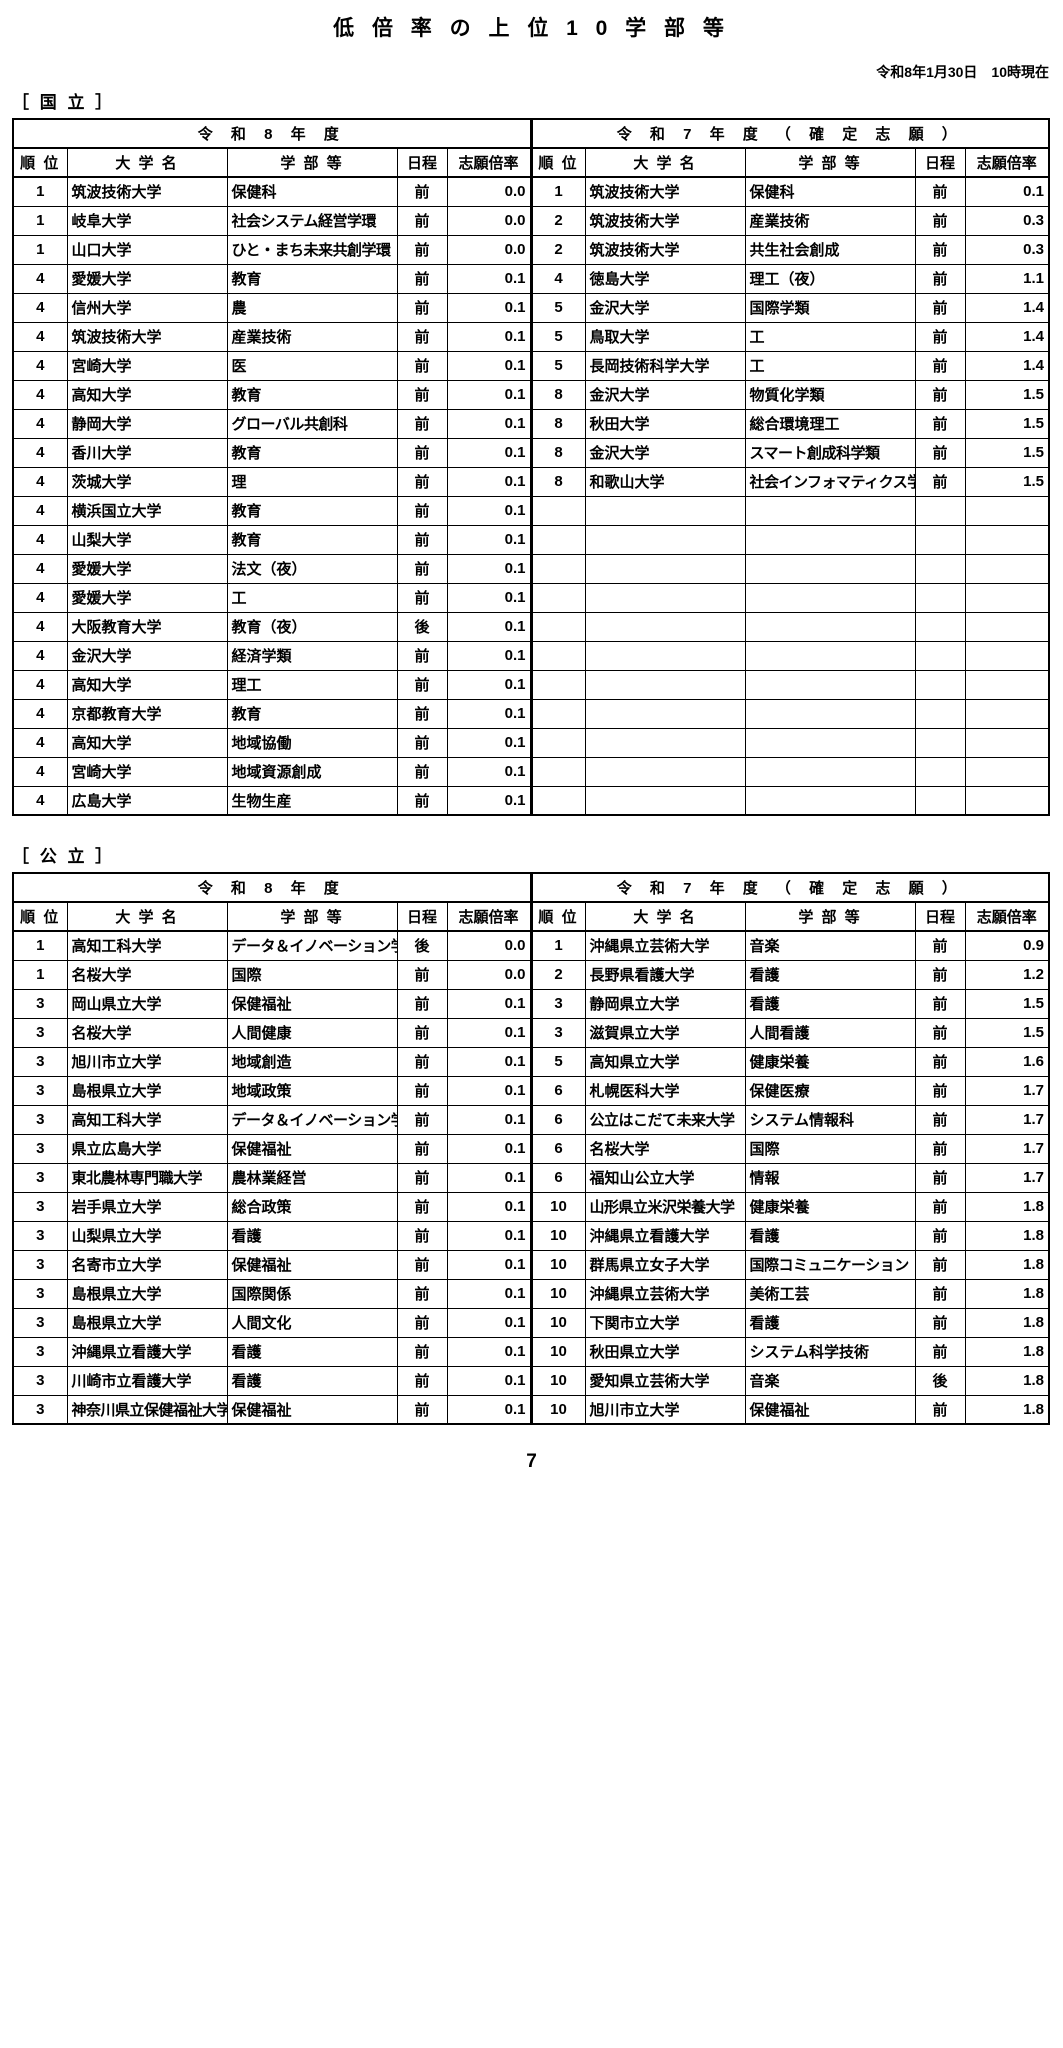 The height and width of the screenshot is (2048, 1063). I want to click on table-row: 4 愛媛大学工前 0.1, so click(531, 597).